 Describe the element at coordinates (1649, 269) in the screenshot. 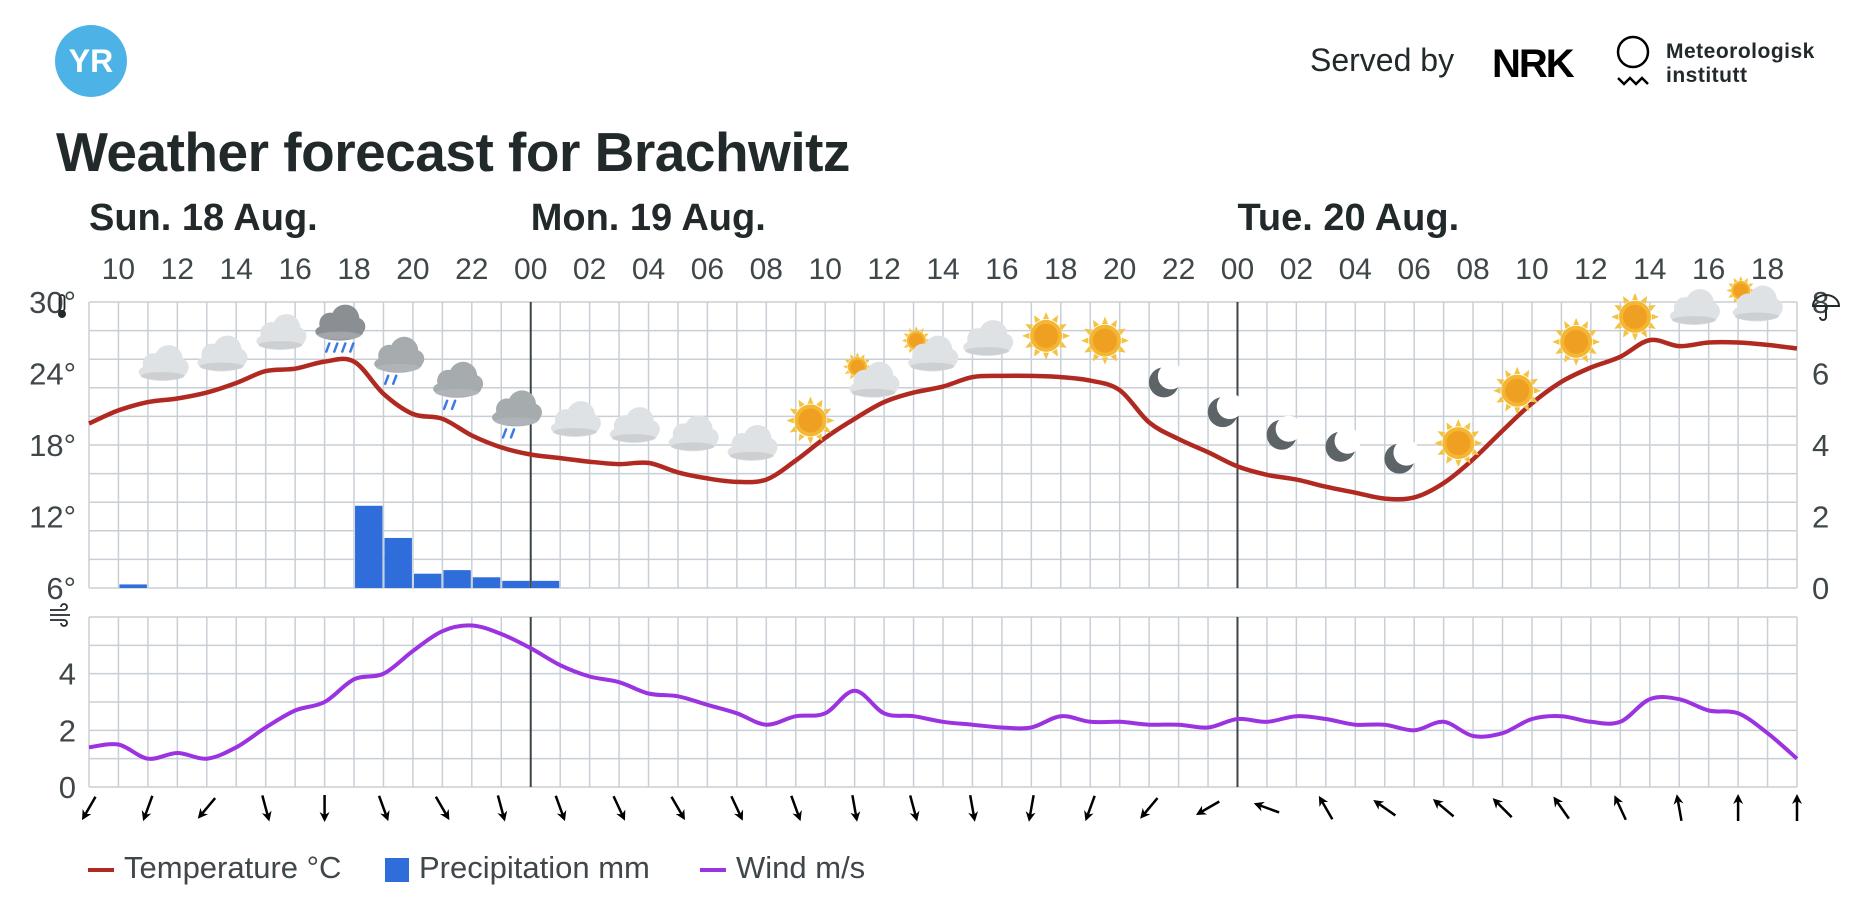

I see `hour-label: 14` at that location.